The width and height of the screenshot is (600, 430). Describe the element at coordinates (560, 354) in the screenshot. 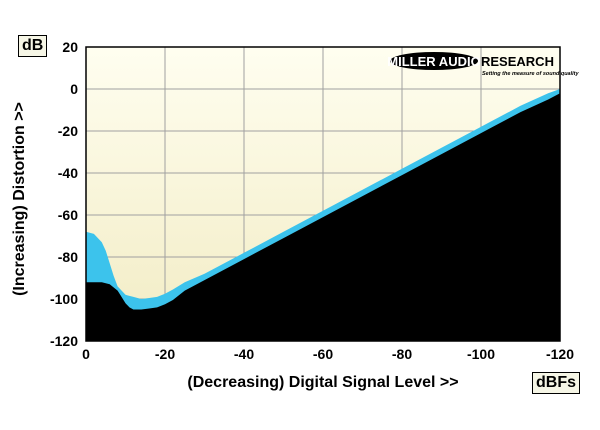

I see `x-tick-label: -120` at that location.